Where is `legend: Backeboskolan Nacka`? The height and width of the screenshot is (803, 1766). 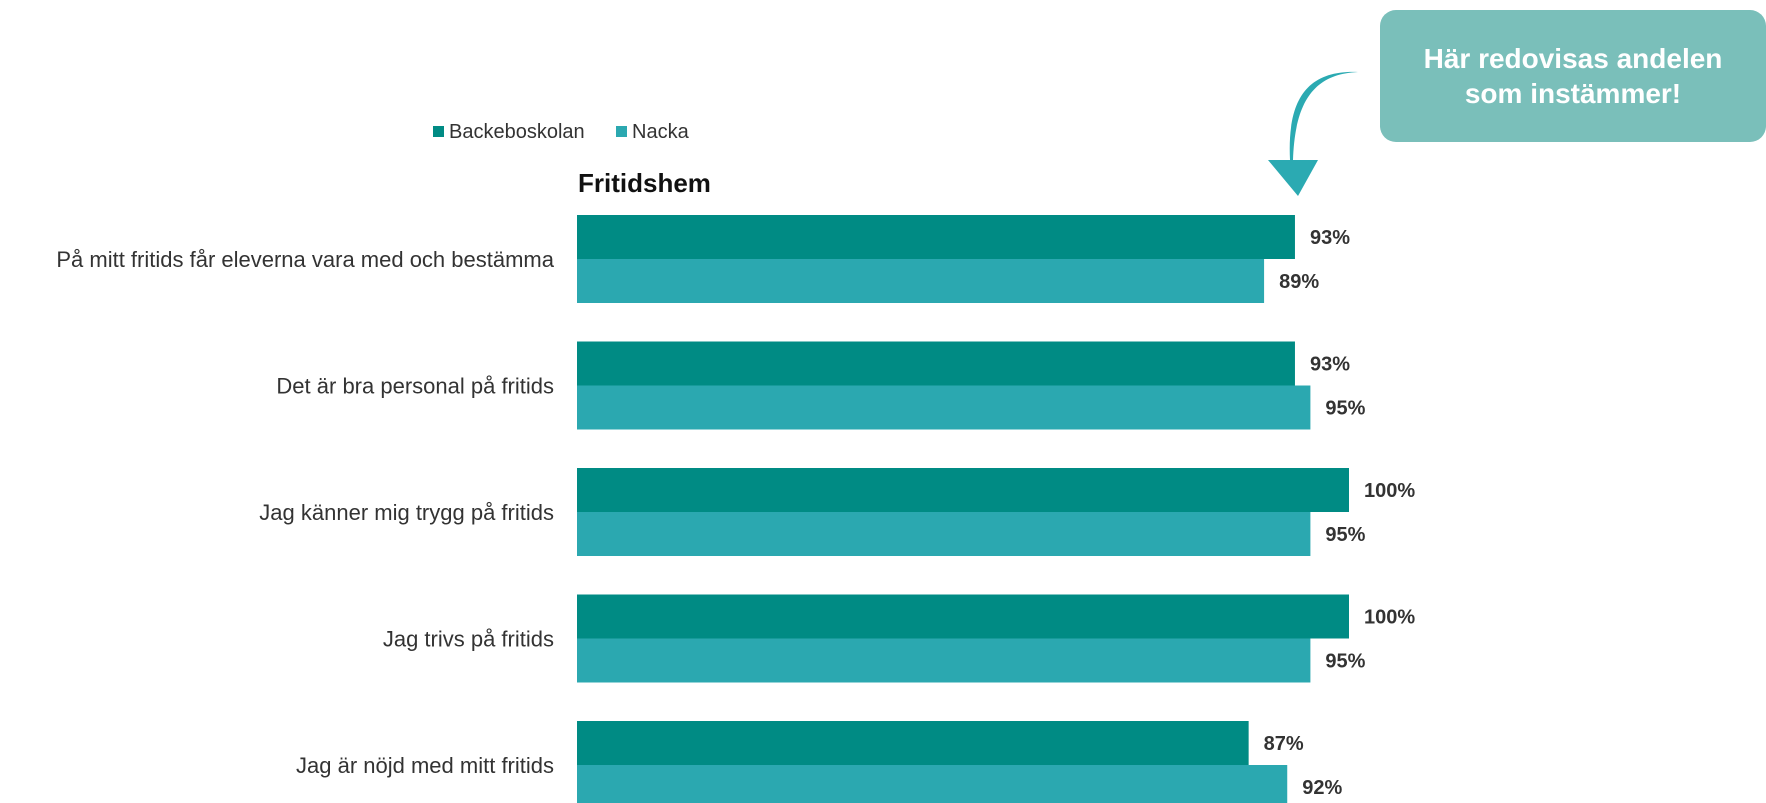 legend: Backeboskolan Nacka is located at coordinates (561, 132).